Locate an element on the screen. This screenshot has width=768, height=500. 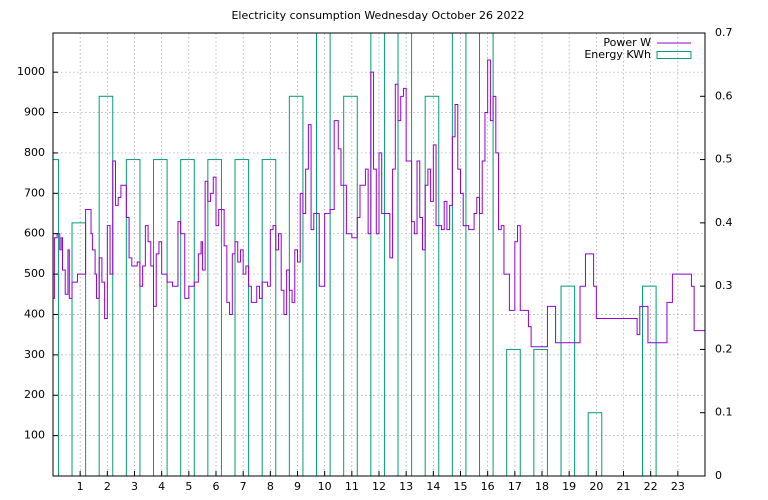
x-tick-label: 17 is located at coordinates (515, 486).